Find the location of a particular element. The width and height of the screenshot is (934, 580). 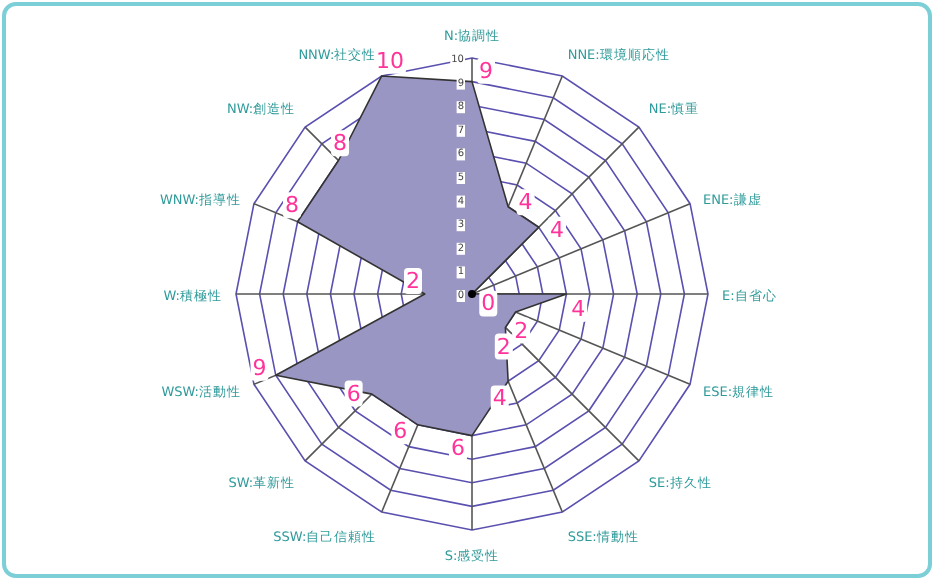

data-label: 10 is located at coordinates (390, 60).